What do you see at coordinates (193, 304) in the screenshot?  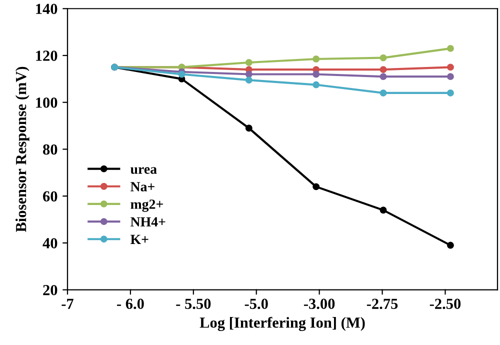 I see `text: - 5.50` at bounding box center [193, 304].